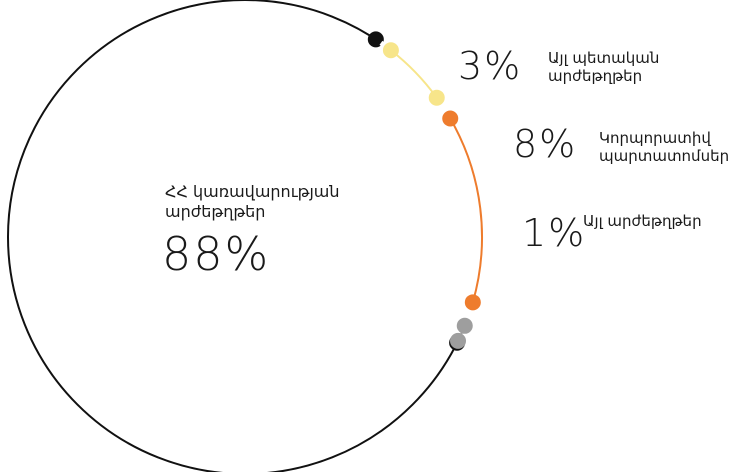 The image size is (750, 472). Describe the element at coordinates (252, 191) in the screenshot. I see `main-slice-label-line1: ՀՀ կառավարության` at that location.